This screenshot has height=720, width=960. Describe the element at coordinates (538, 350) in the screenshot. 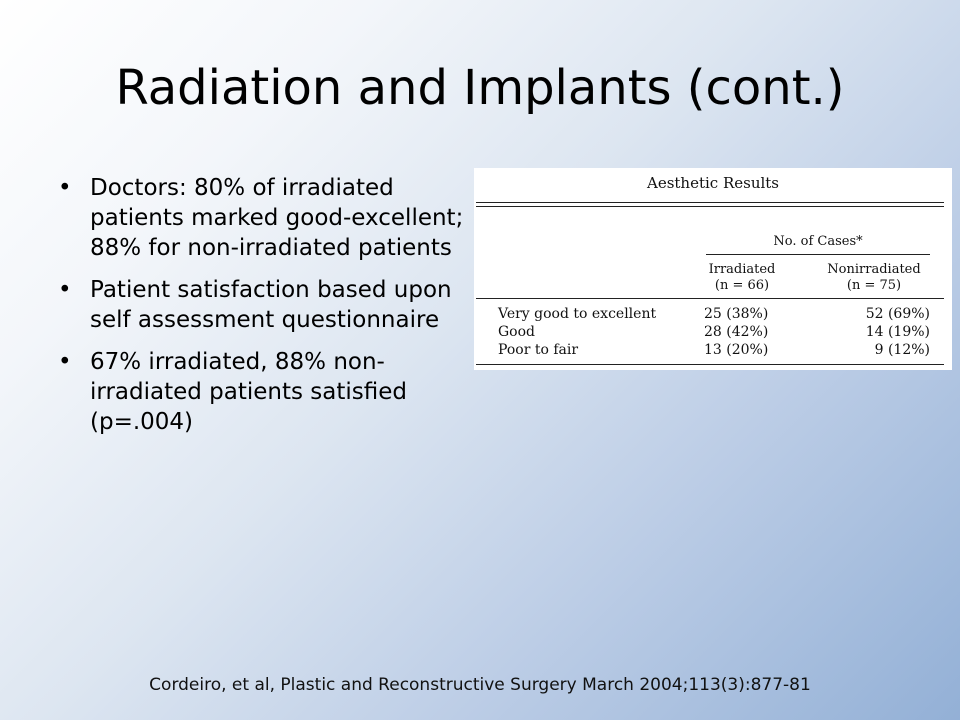

I see `row-label: Poor to fair` at that location.